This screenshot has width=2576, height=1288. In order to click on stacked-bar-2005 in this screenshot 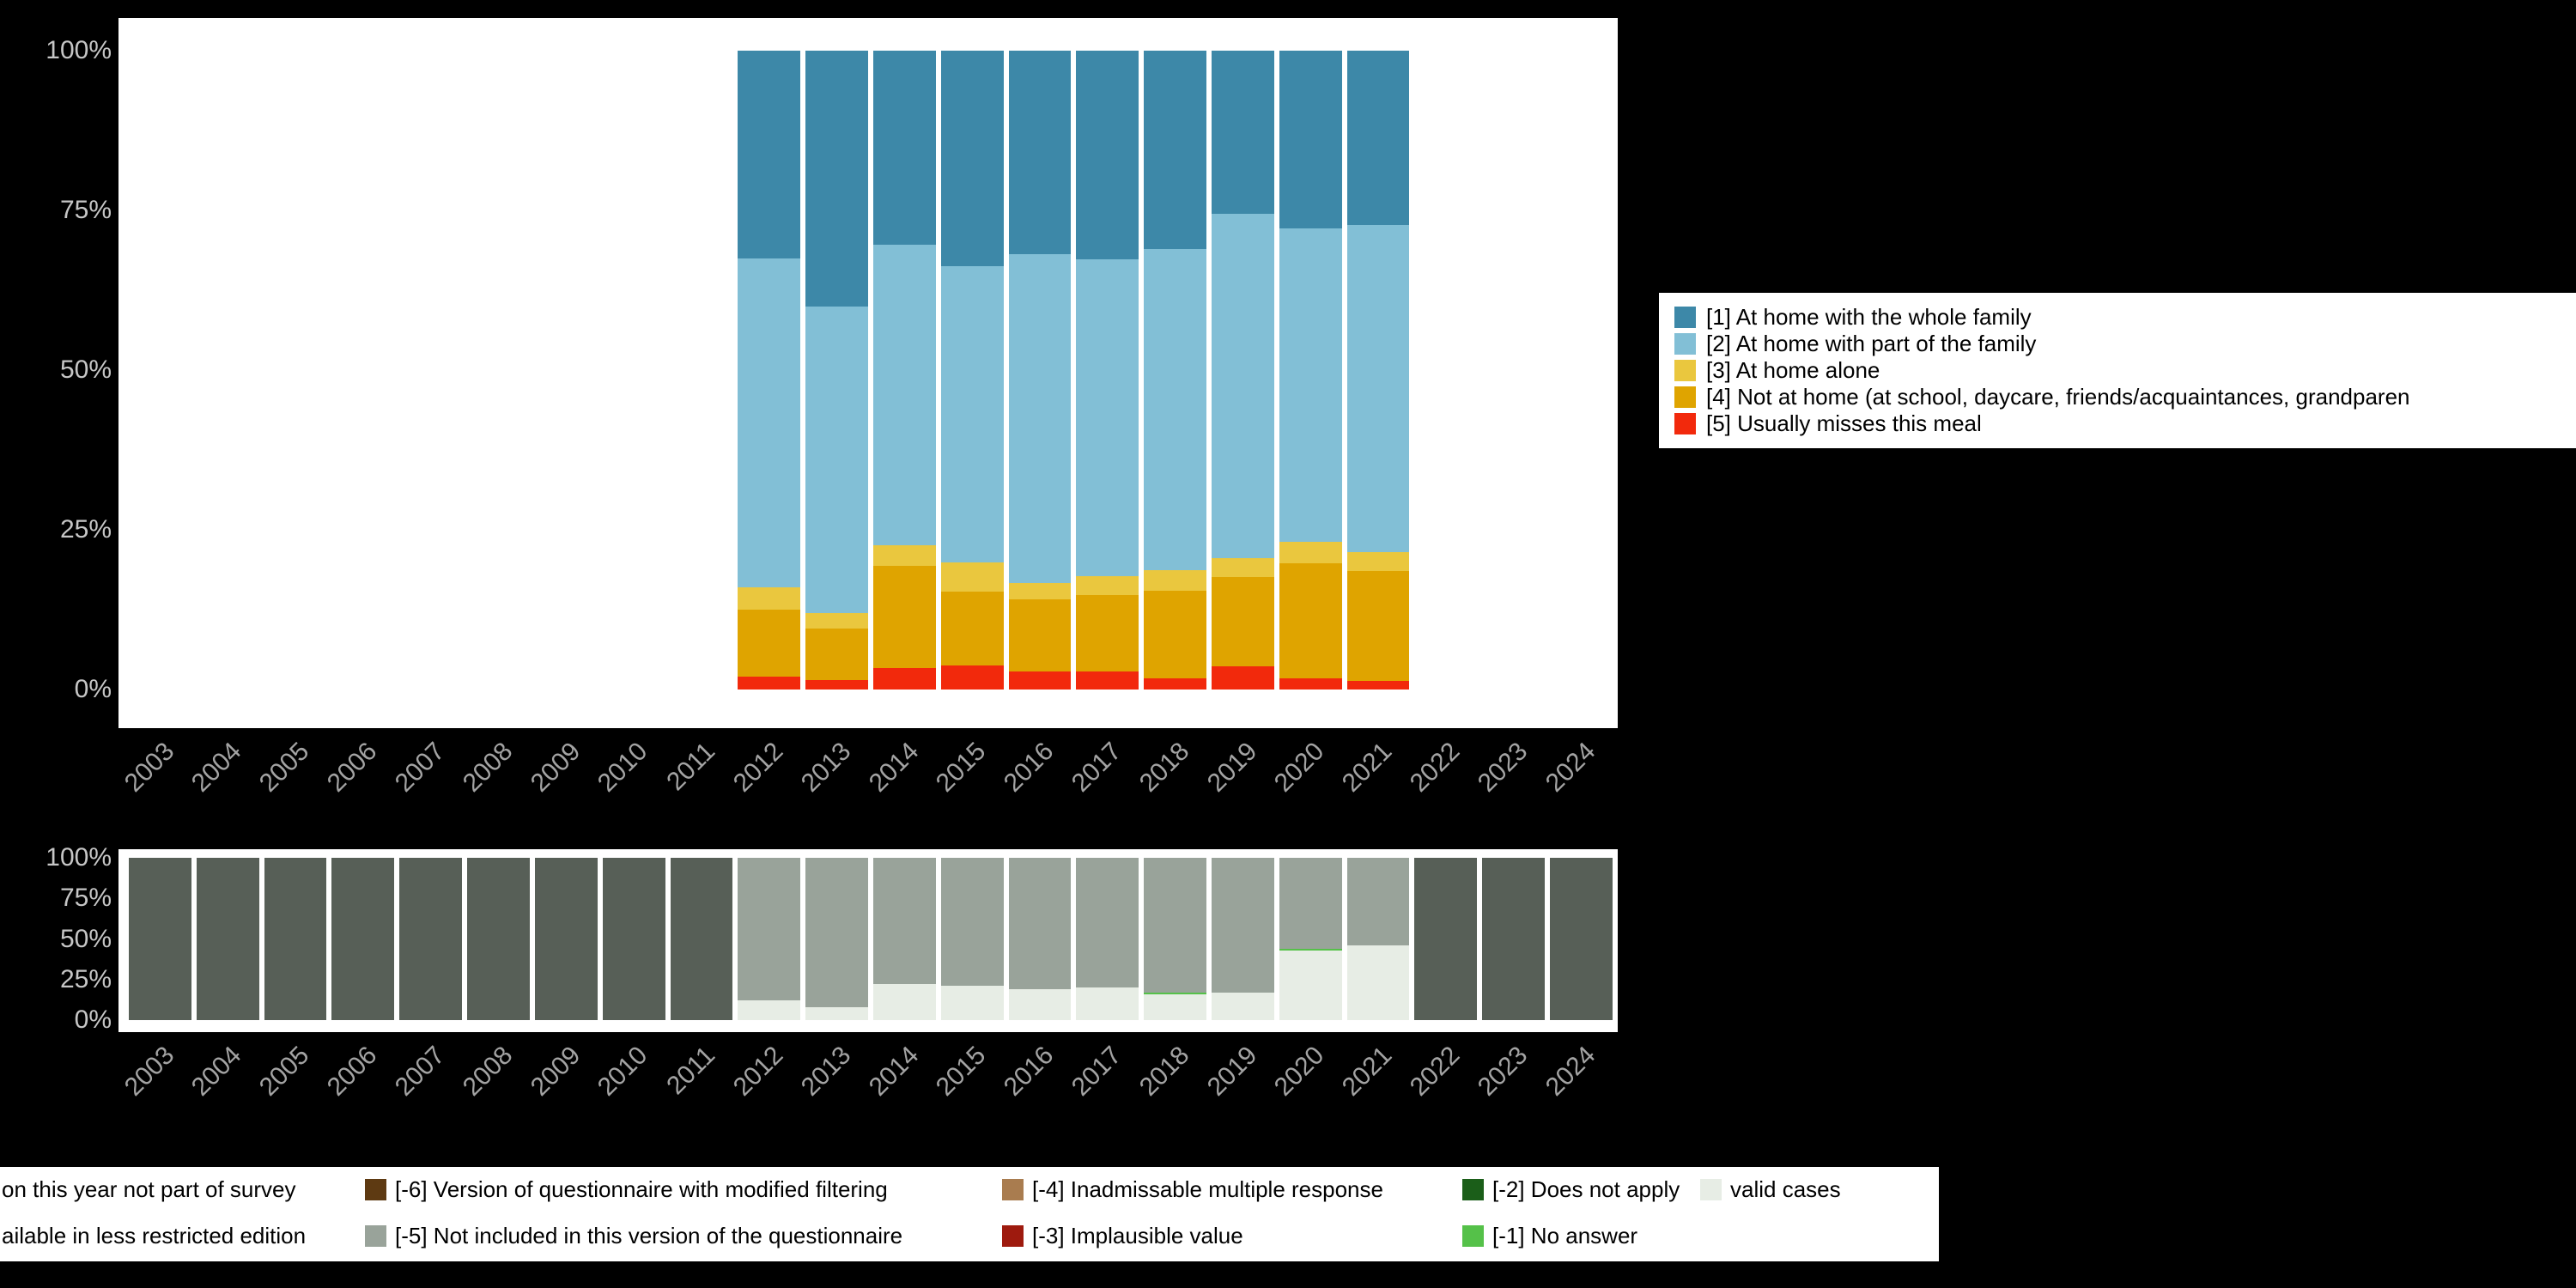, I will do `click(295, 939)`.